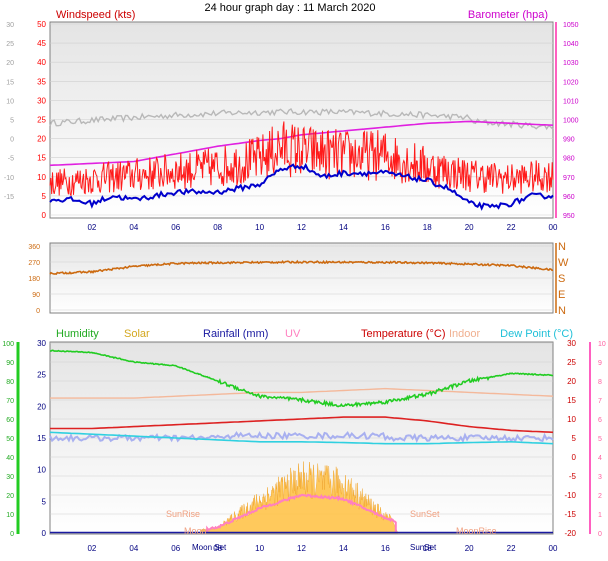  What do you see at coordinates (301, 267) in the screenshot?
I see `wind-direction-line` at bounding box center [301, 267].